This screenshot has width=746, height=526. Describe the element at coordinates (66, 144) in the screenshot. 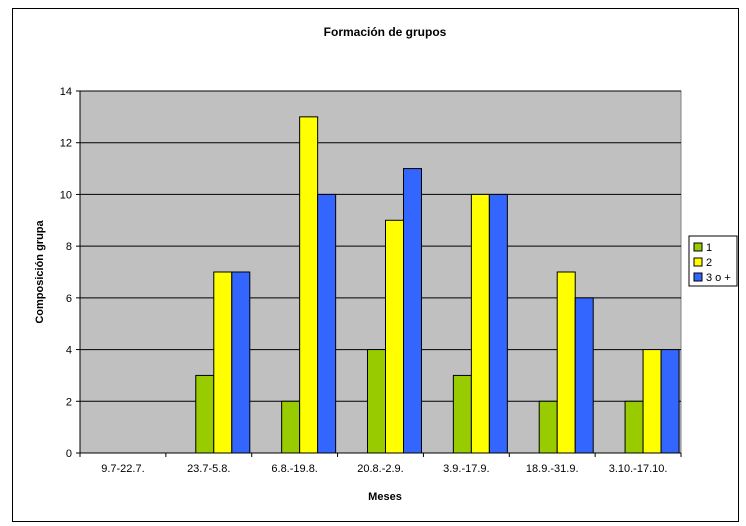

I see `y-tick-label: 12` at that location.